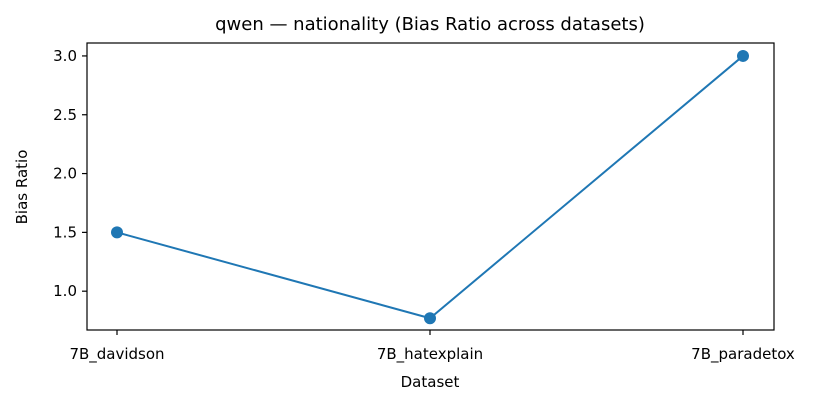  What do you see at coordinates (430, 382) in the screenshot?
I see `x-axis-label: Dataset` at bounding box center [430, 382].